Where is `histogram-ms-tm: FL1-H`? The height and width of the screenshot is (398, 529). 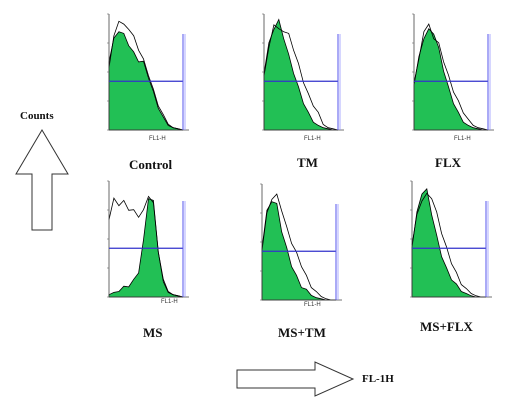 histogram-ms-tm: FL1-H is located at coordinates (300, 244).